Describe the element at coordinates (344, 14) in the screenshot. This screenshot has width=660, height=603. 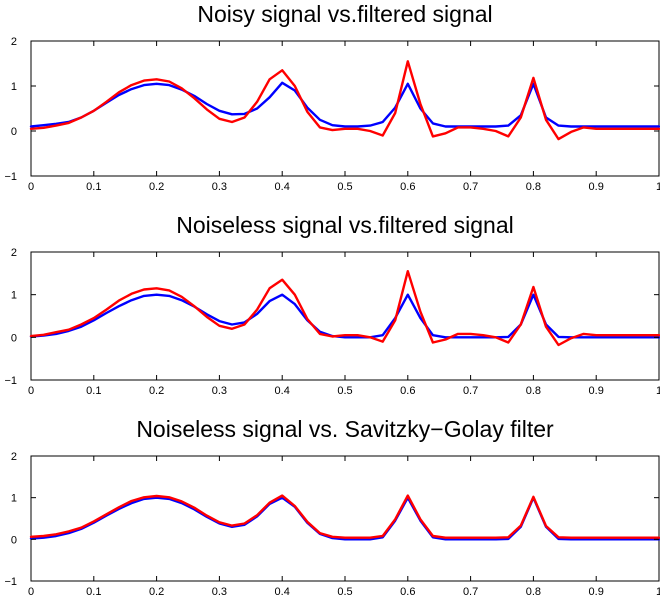
I see `chart-title: Noisy signal vs.filtered signal` at that location.